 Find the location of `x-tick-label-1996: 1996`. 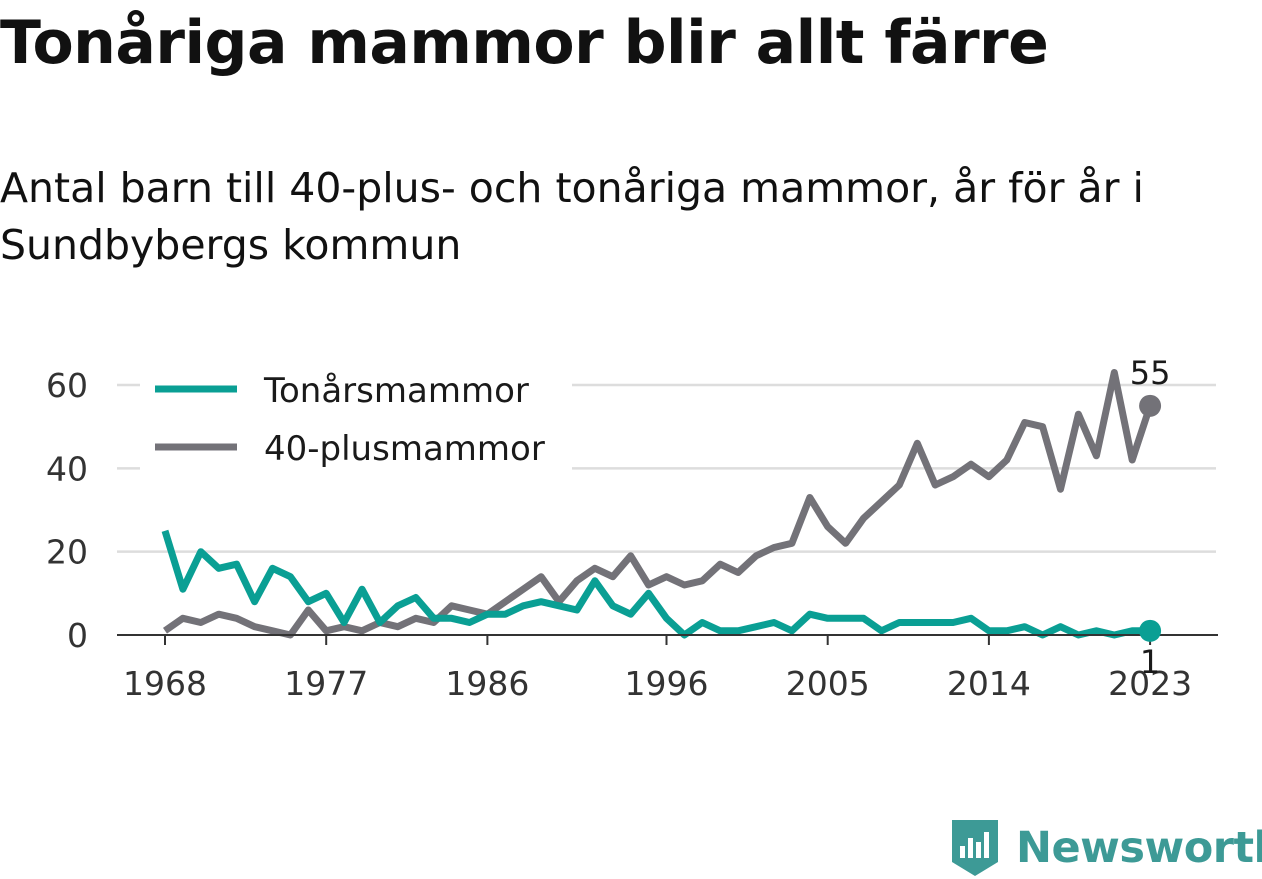

x-tick-label-1996: 1996 is located at coordinates (667, 683).